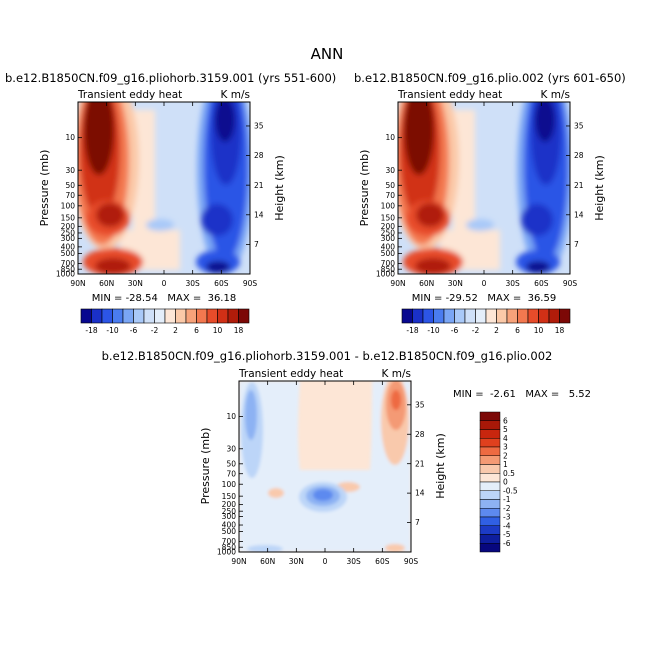 Image resolution: width=654 pixels, height=654 pixels. I want to click on x-tick-label: 90N, so click(397, 283).